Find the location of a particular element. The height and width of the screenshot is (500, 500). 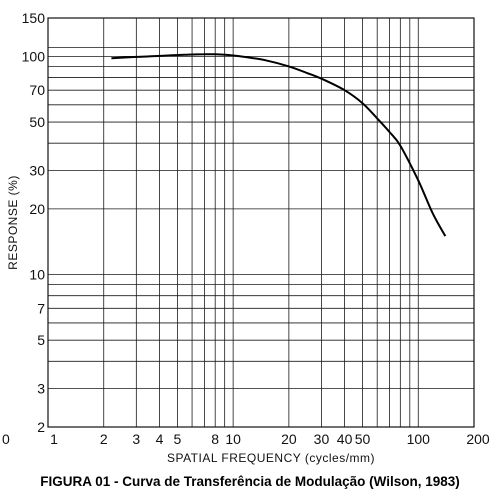

y-tick-label: 30 is located at coordinates (37, 170).